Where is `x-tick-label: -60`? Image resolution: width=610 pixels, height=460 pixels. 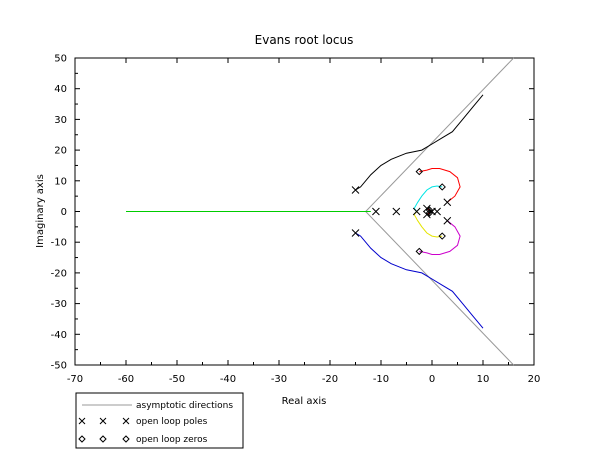
x-tick-label: -60 is located at coordinates (126, 379).